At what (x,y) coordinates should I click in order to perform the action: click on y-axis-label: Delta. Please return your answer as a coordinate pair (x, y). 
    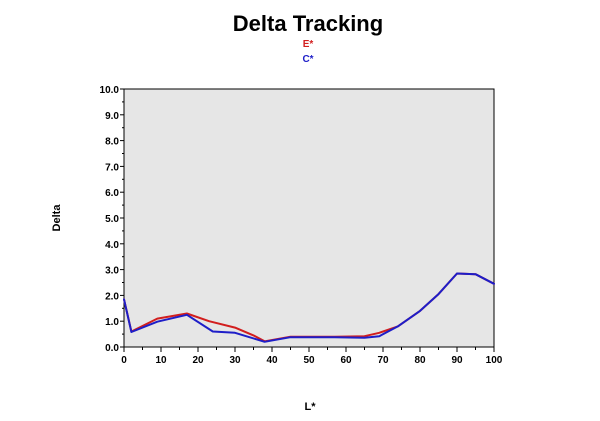
    Looking at the image, I should click on (57, 218).